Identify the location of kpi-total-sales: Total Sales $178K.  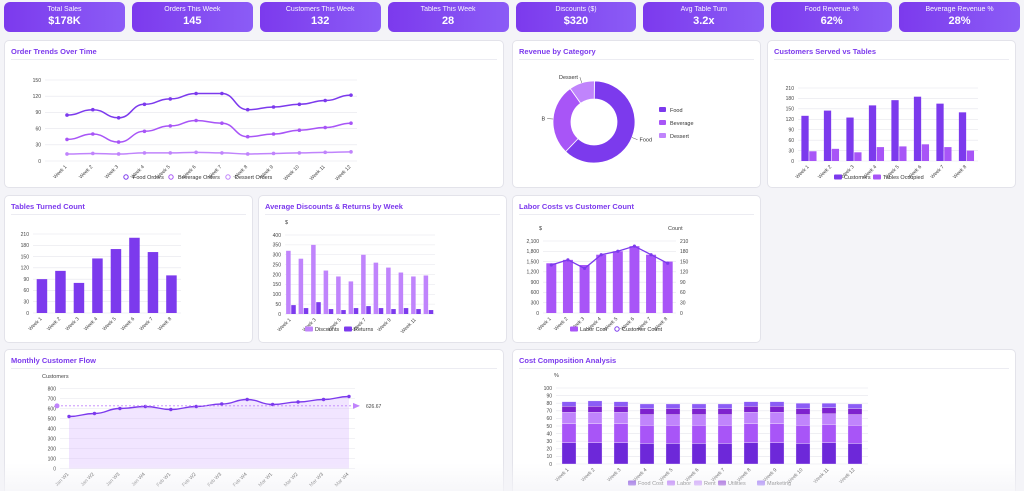
(64, 17).